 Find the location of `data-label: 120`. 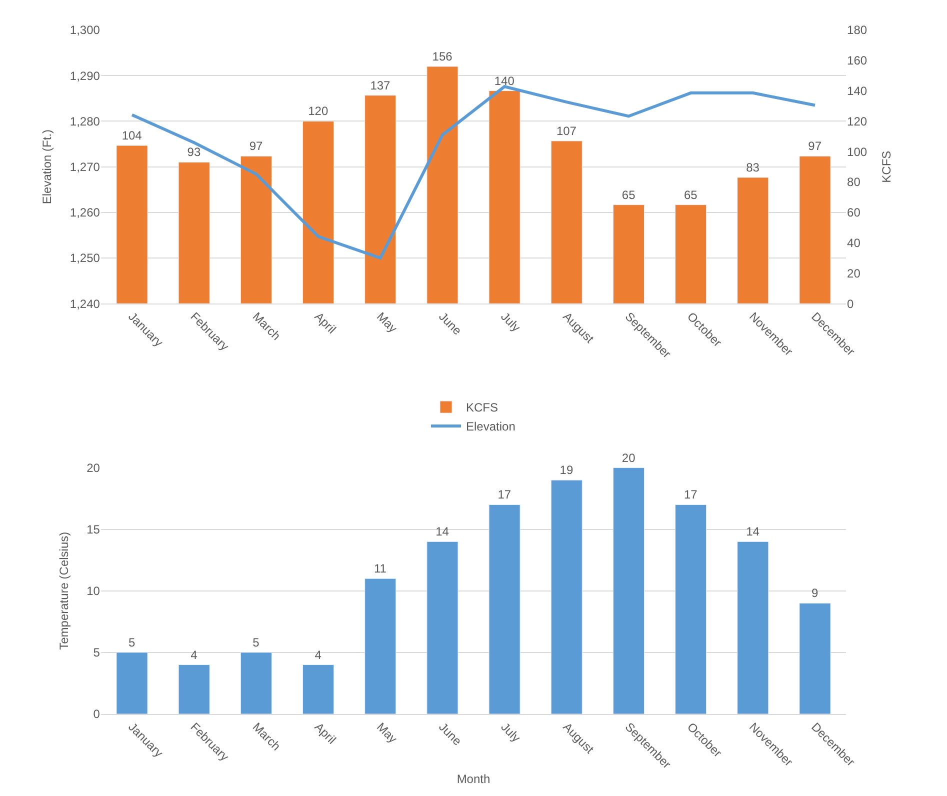

data-label: 120 is located at coordinates (318, 111).